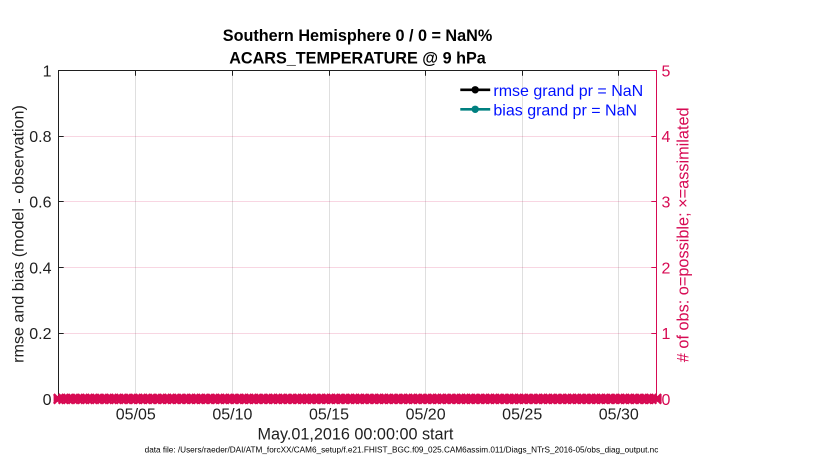 The height and width of the screenshot is (470, 830). I want to click on svg-text: 0.6, so click(40, 203).